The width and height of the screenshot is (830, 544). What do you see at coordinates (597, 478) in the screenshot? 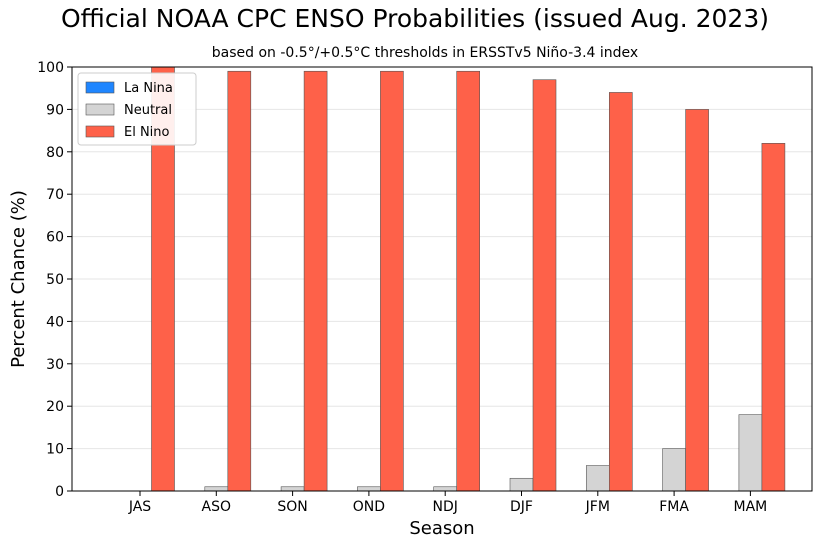
I see `bar-neutral-jfm` at bounding box center [597, 478].